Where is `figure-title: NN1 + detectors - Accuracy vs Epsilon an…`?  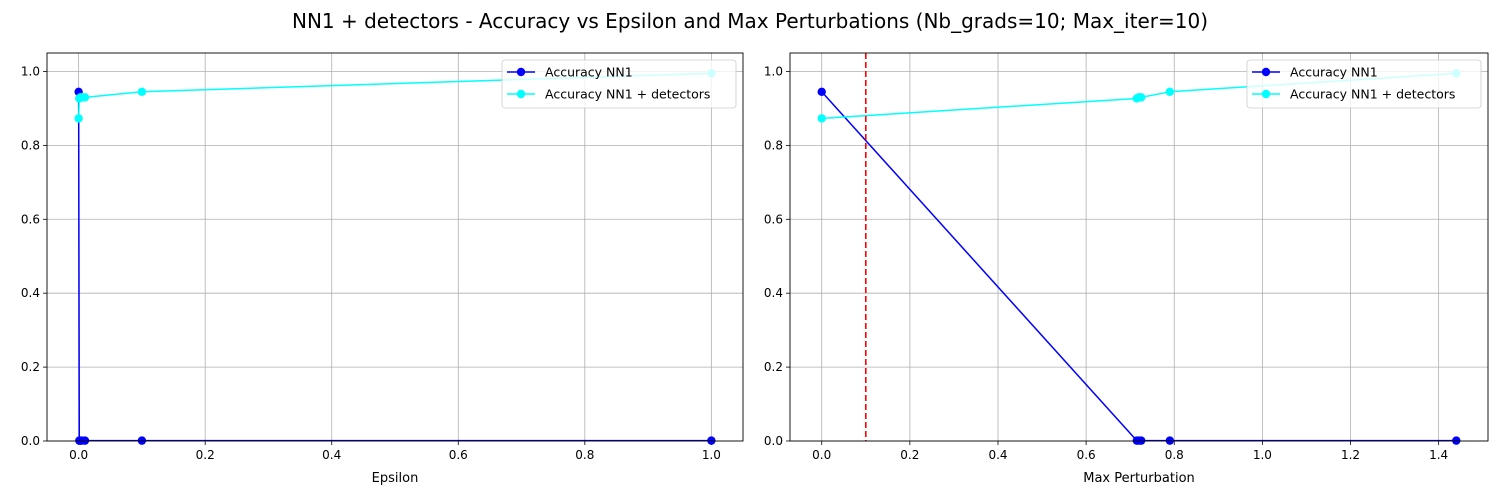 figure-title: NN1 + detectors - Accuracy vs Epsilon an… is located at coordinates (750, 21).